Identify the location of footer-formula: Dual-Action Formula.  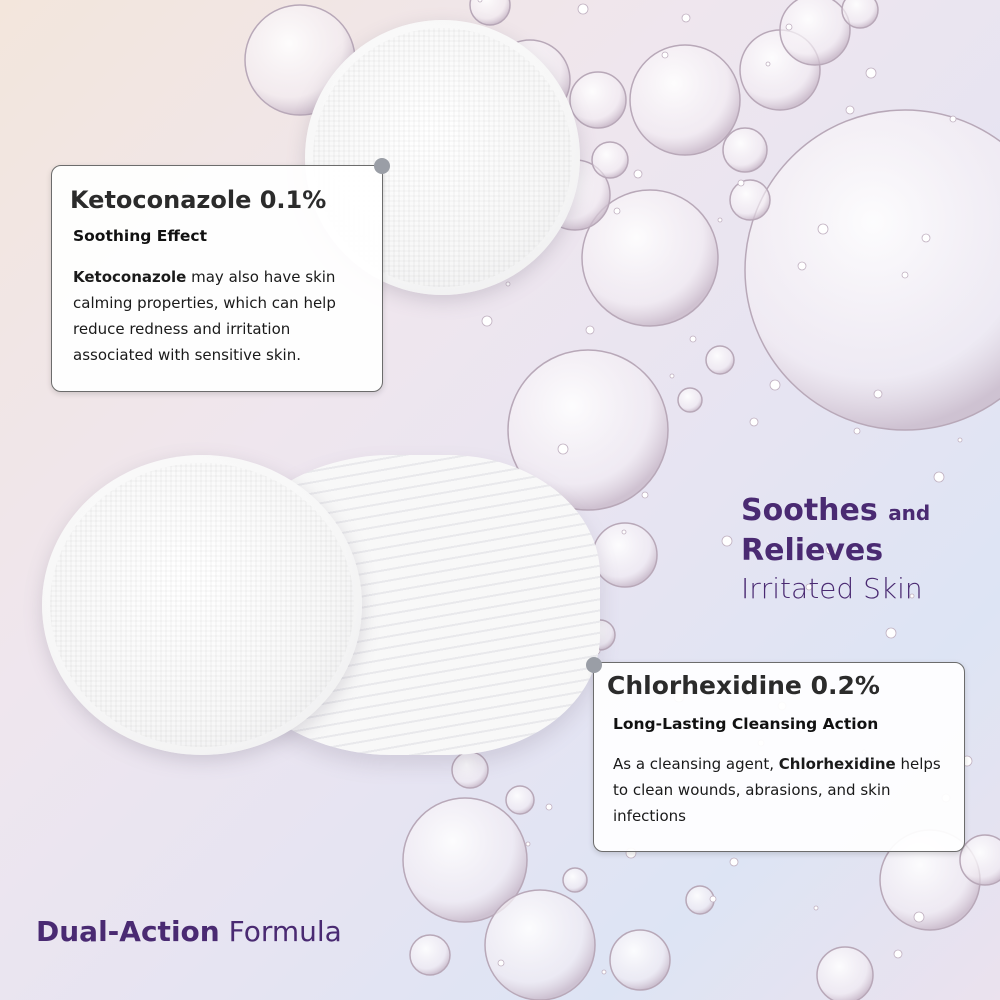
(189, 931).